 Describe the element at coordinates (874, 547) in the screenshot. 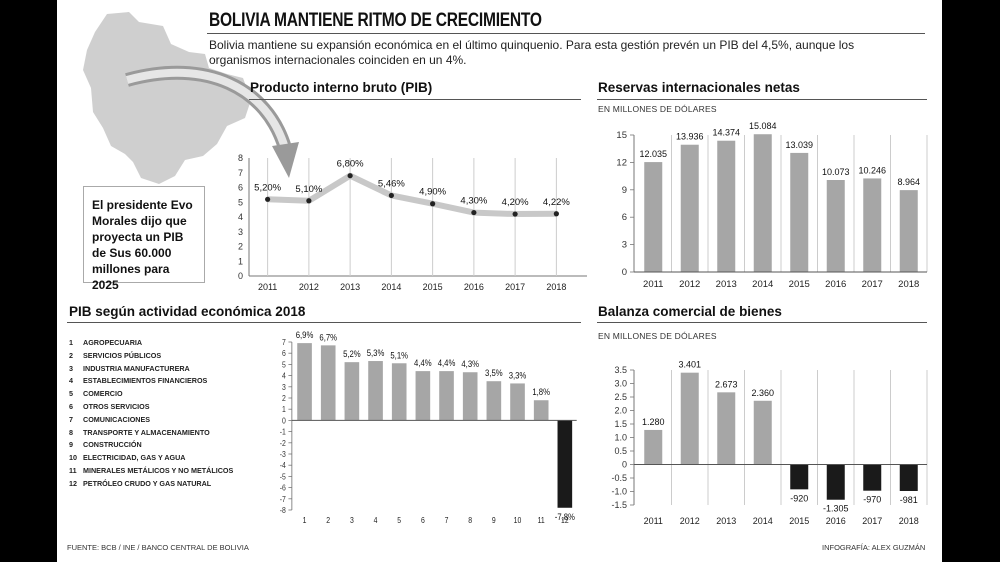

I see `credit-note: INFOGRAFÍA: ALEX GUZMÁN` at that location.